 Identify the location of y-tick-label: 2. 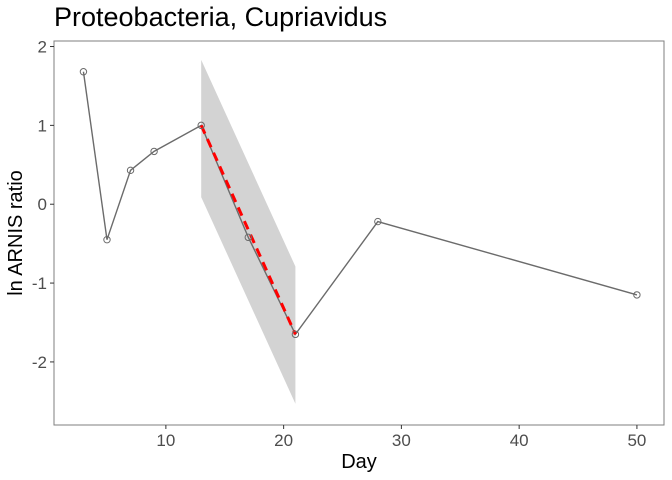
(42, 47).